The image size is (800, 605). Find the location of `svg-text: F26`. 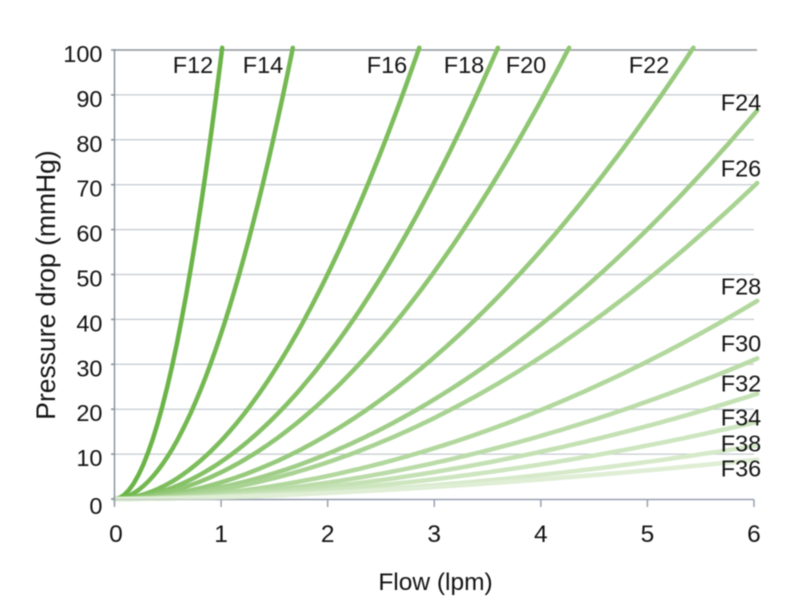

svg-text: F26 is located at coordinates (741, 169).